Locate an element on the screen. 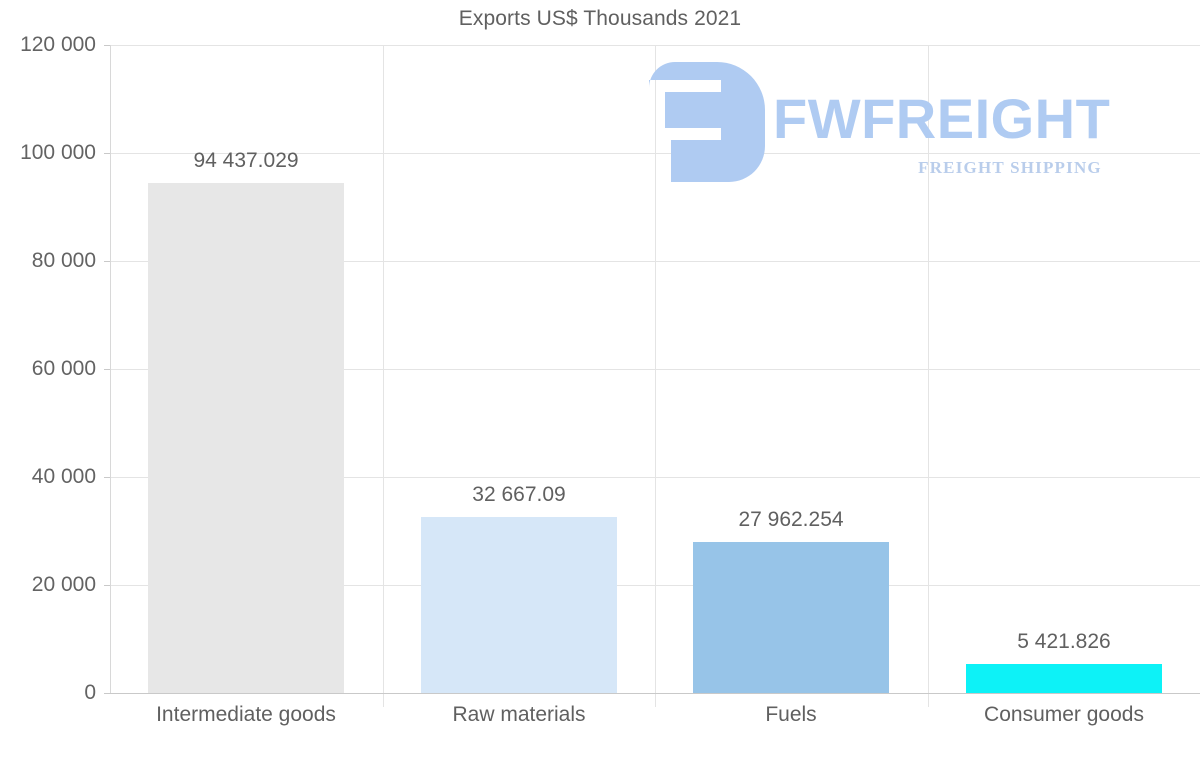 This screenshot has width=1200, height=763. y-axis-line is located at coordinates (110, 369).